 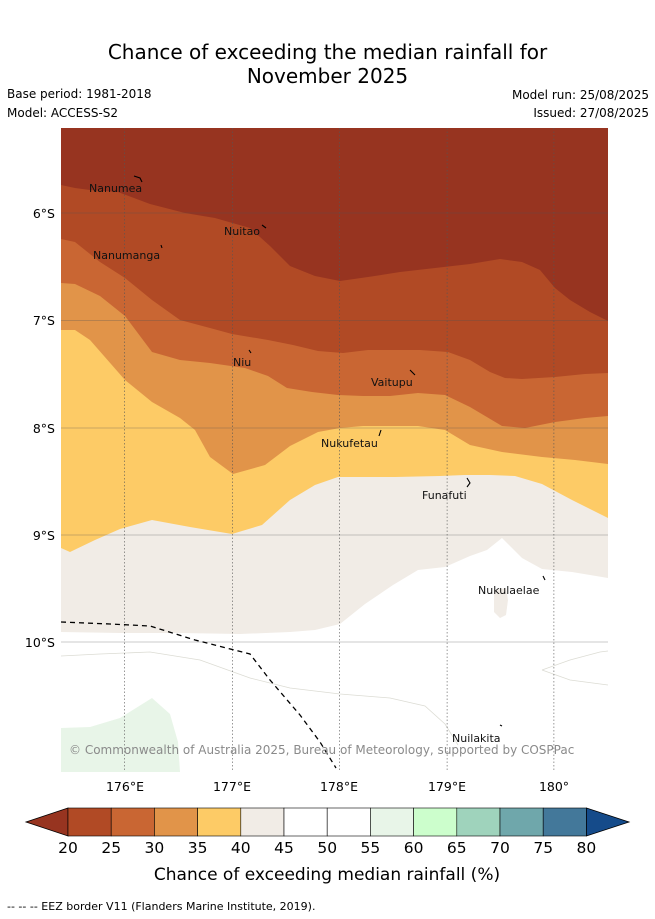 What do you see at coordinates (111, 848) in the screenshot?
I see `colorbar-tick-label: 25` at bounding box center [111, 848].